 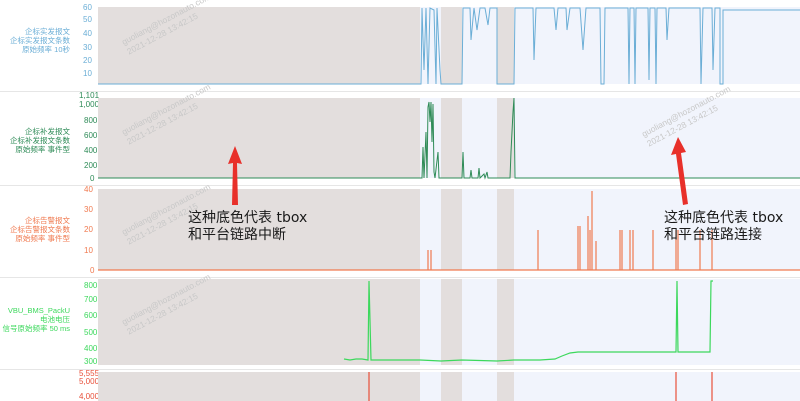 I want to click on y-tick: 1,101, so click(x=89, y=95).